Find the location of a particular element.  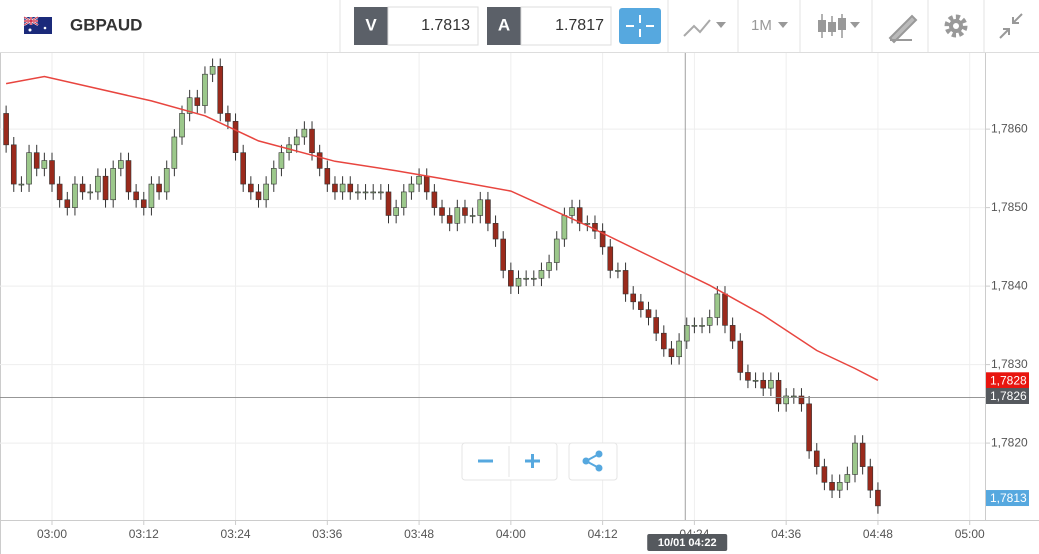

chart-type-button is located at coordinates (704, 28).